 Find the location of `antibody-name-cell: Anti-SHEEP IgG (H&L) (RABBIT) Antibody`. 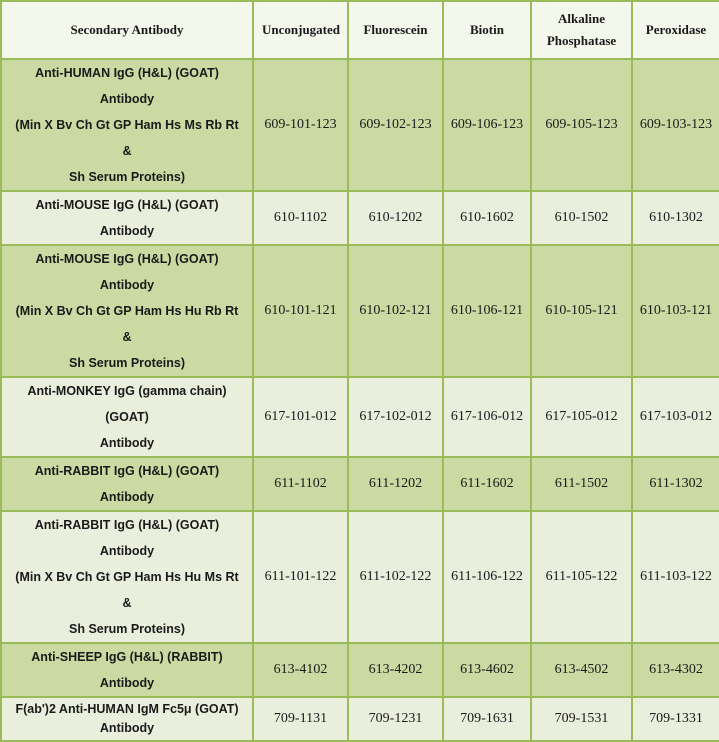

antibody-name-cell: Anti-SHEEP IgG (H&L) (RABBIT) Antibody is located at coordinates (127, 670).